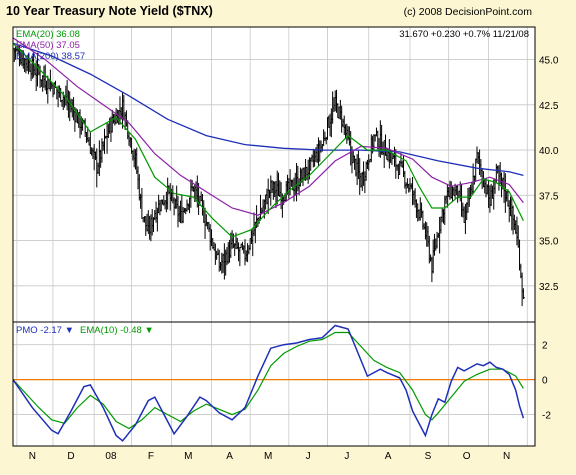  What do you see at coordinates (467, 12) in the screenshot?
I see `copyright-text: (c) 2008 DecisionPoint.com` at bounding box center [467, 12].